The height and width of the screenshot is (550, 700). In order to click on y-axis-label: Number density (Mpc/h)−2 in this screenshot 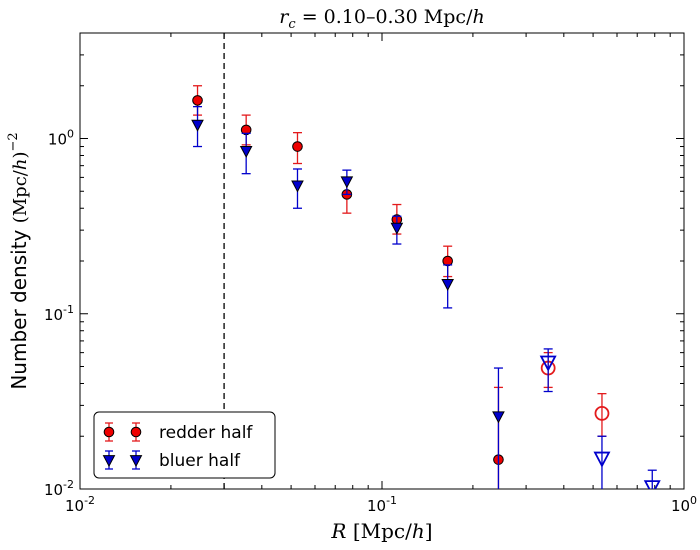, I will do `click(18, 260)`.